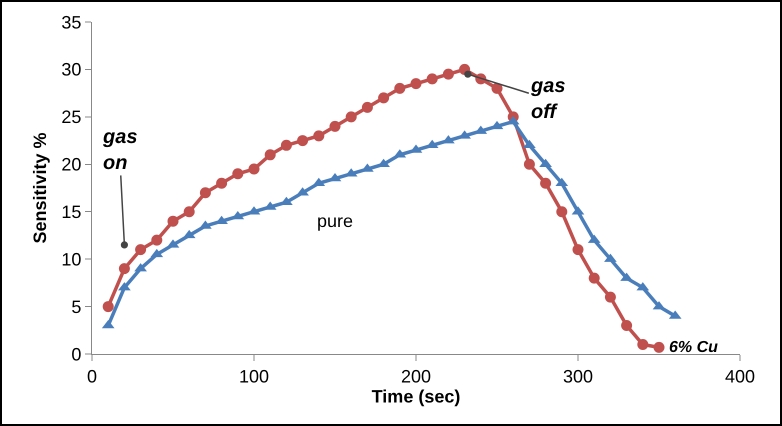 The image size is (782, 426). Describe the element at coordinates (76, 354) in the screenshot. I see `y-tick-label: 0` at that location.